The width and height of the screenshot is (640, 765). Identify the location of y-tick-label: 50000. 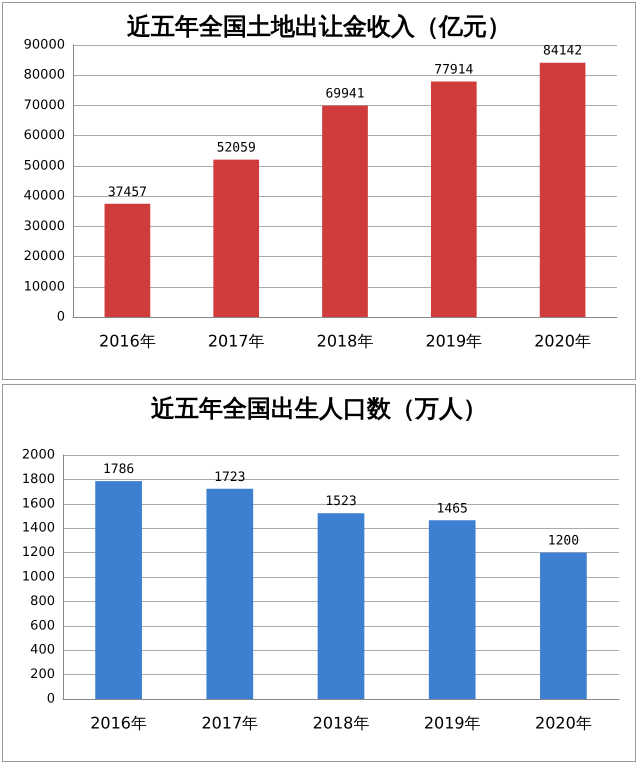
(44, 166).